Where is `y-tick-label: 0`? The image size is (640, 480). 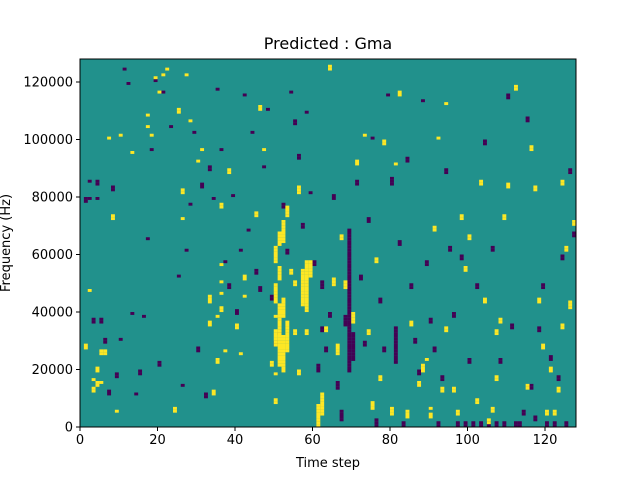 y-tick-label: 0 is located at coordinates (69, 428).